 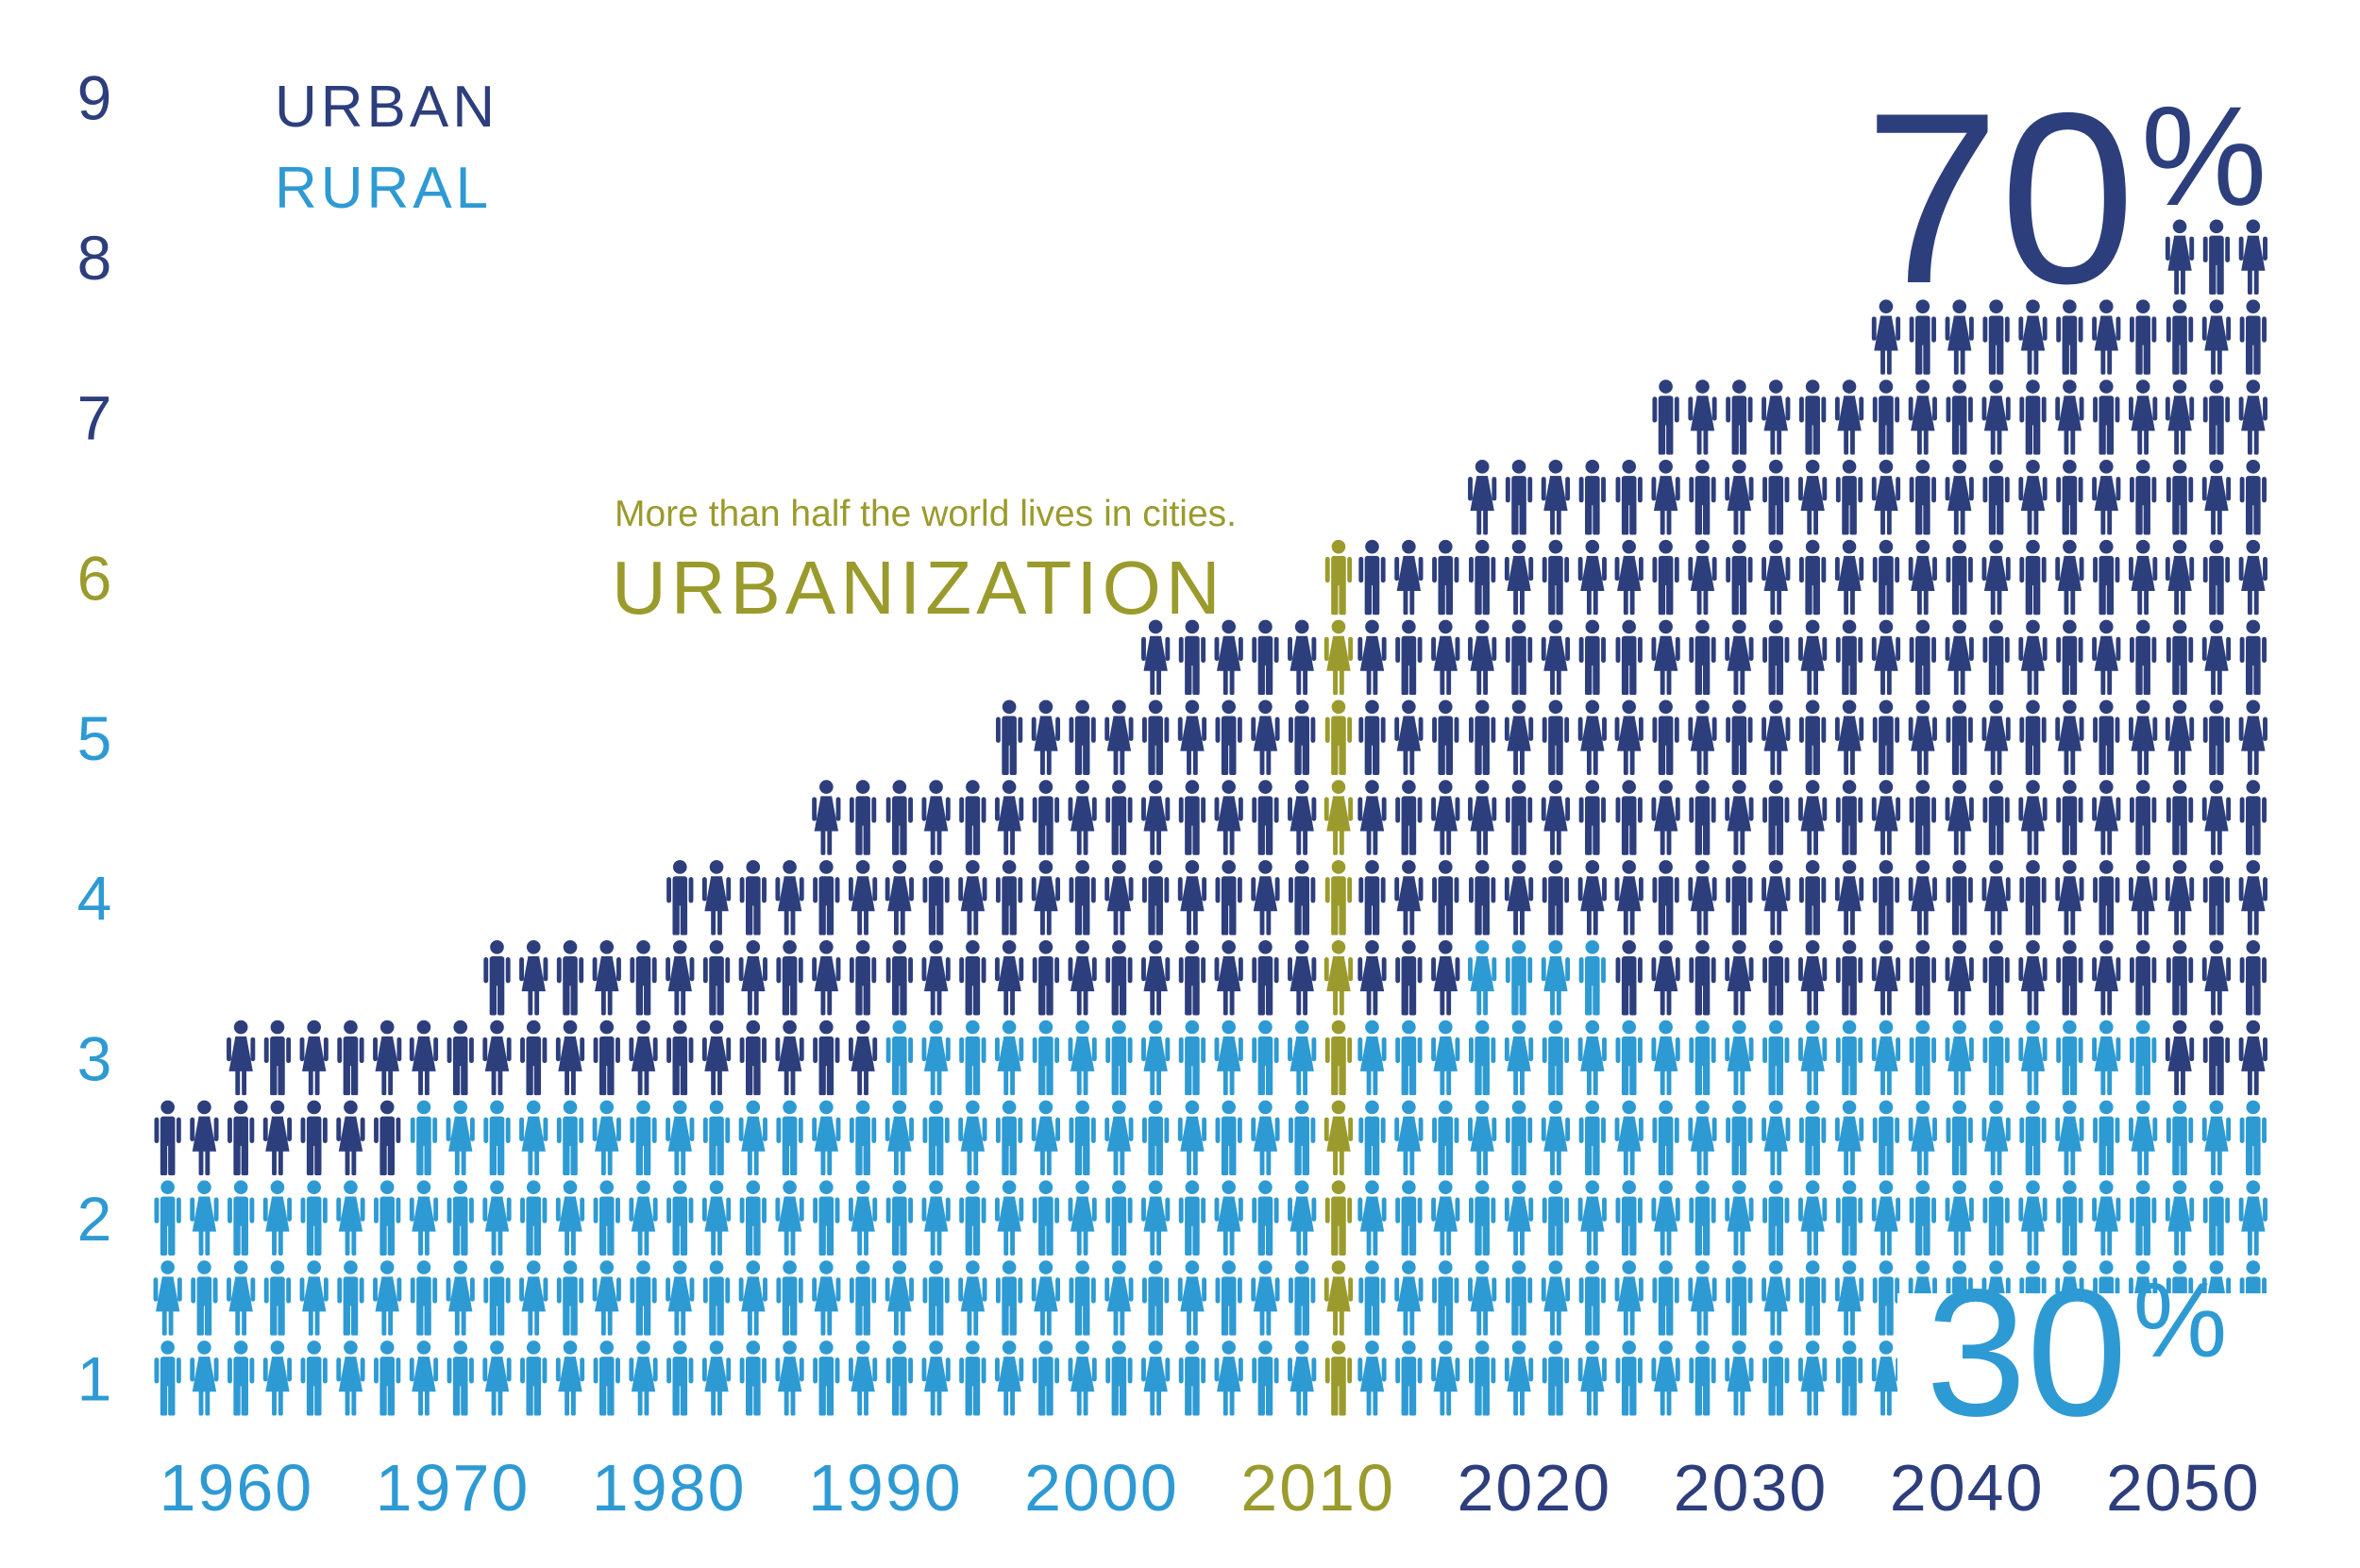 I want to click on rural-share-unit: %, so click(x=2180, y=1320).